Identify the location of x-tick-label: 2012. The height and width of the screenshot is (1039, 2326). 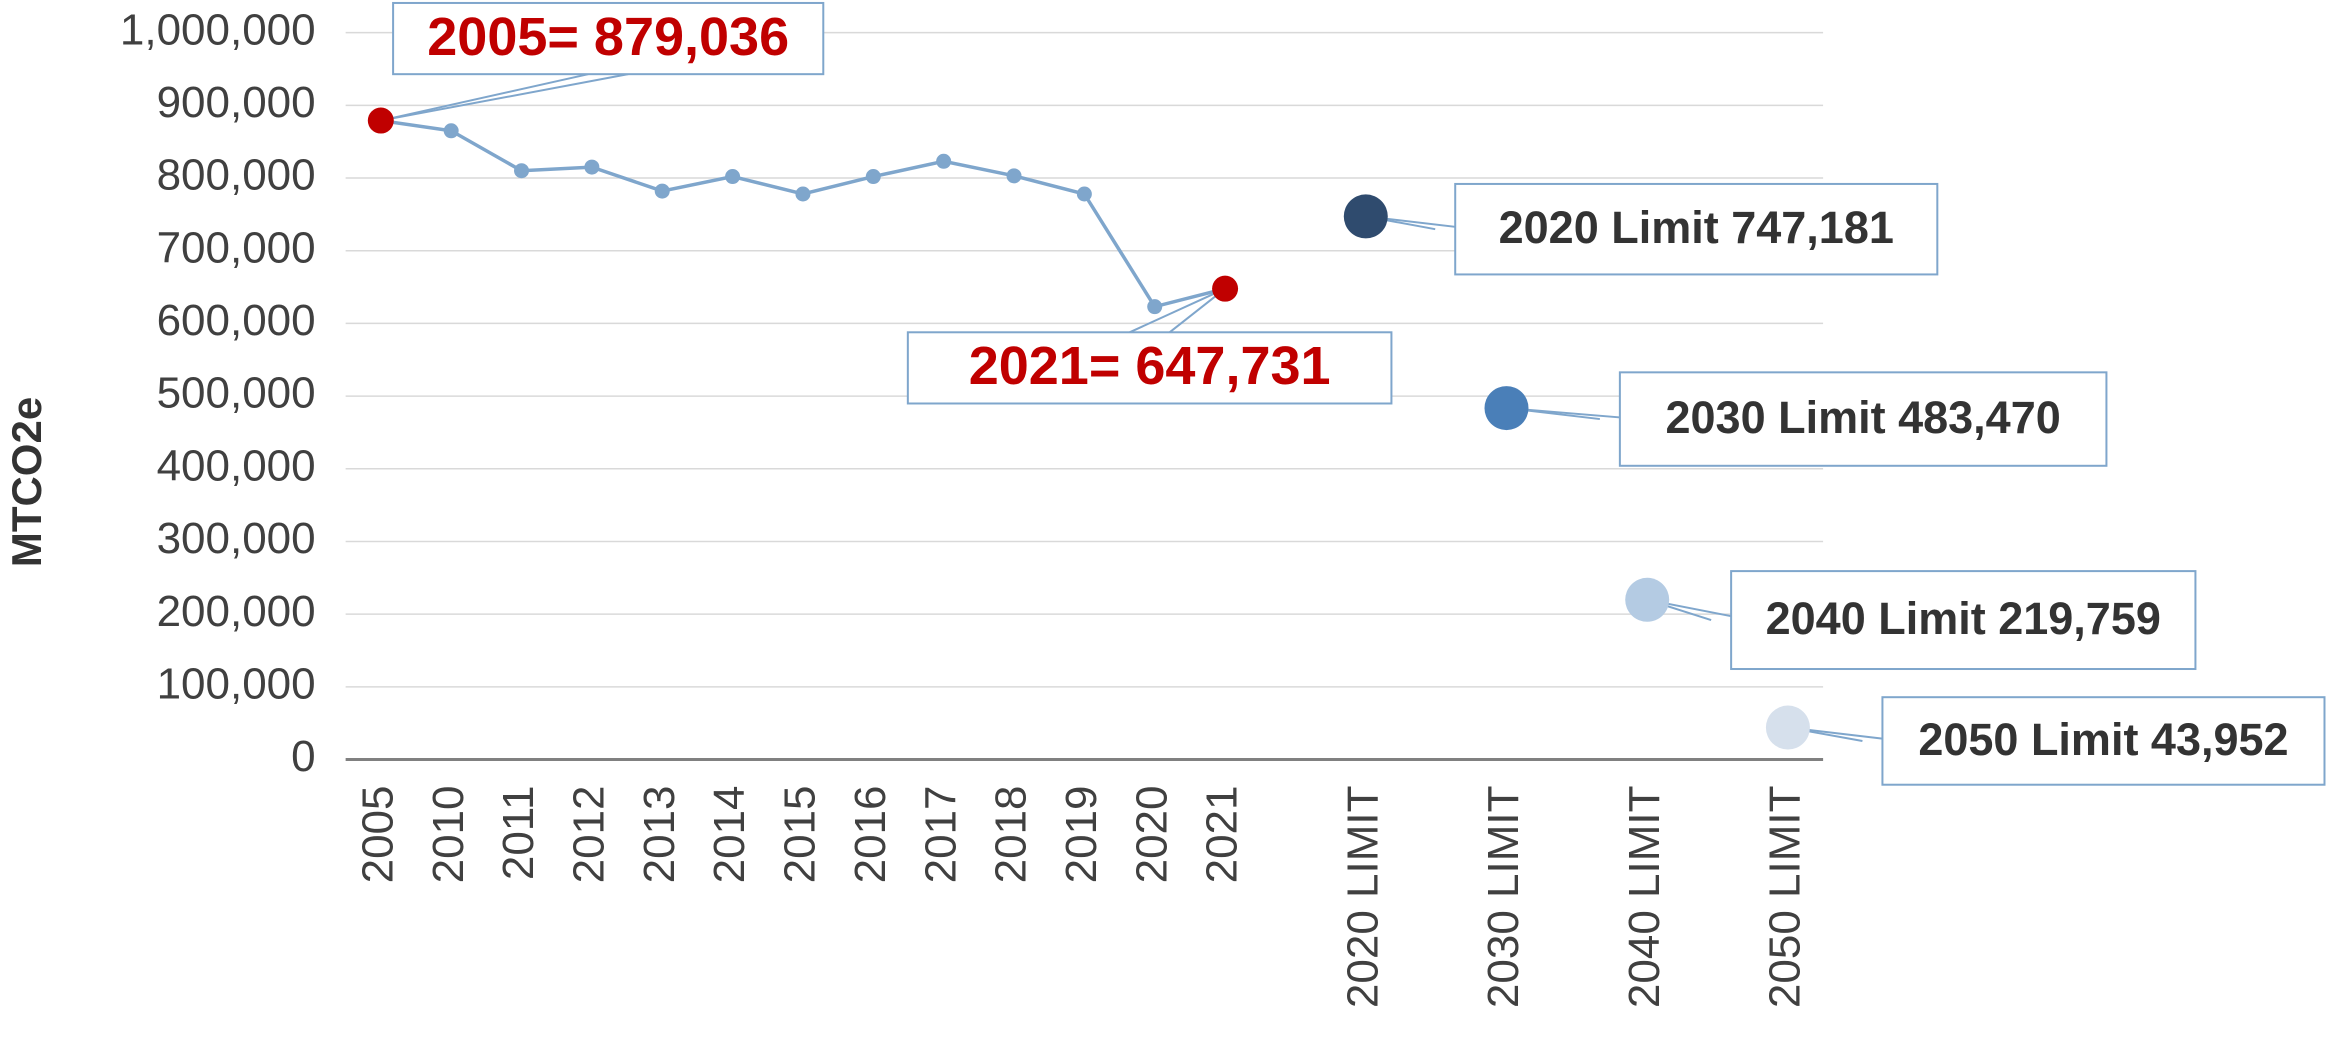
(589, 835).